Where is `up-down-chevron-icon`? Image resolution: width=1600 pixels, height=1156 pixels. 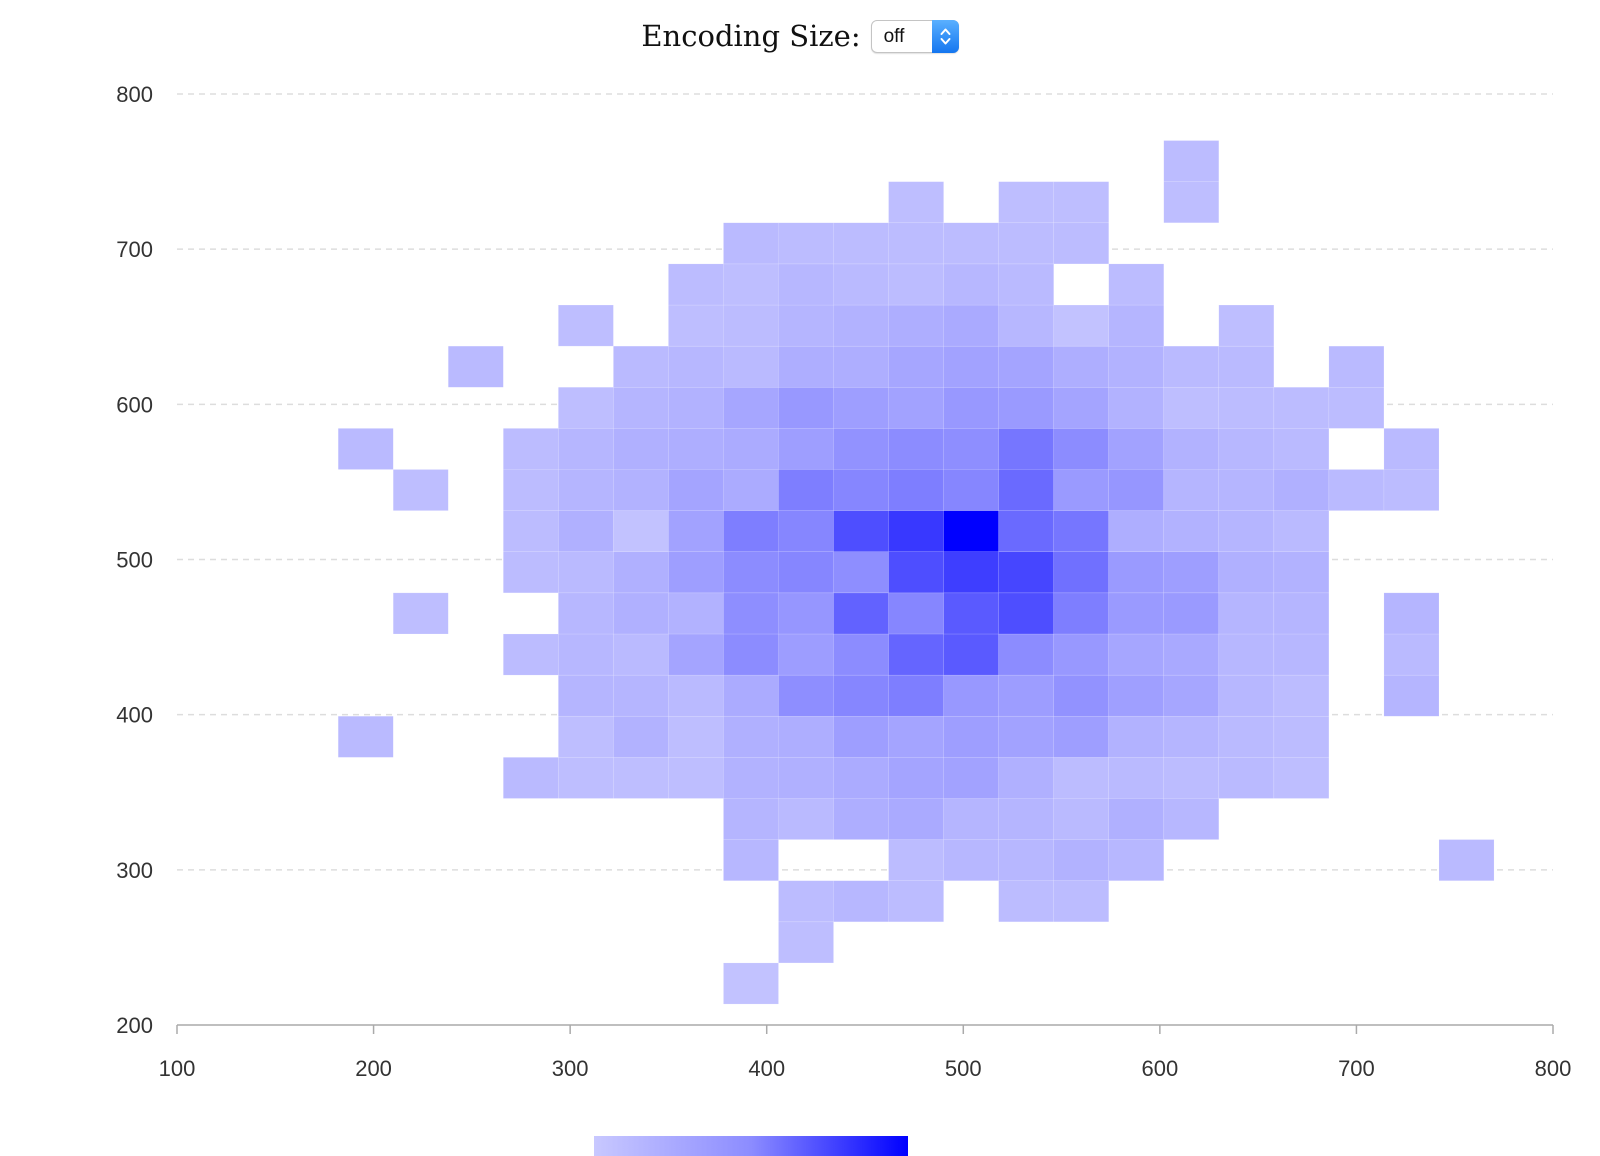
up-down-chevron-icon is located at coordinates (945, 36).